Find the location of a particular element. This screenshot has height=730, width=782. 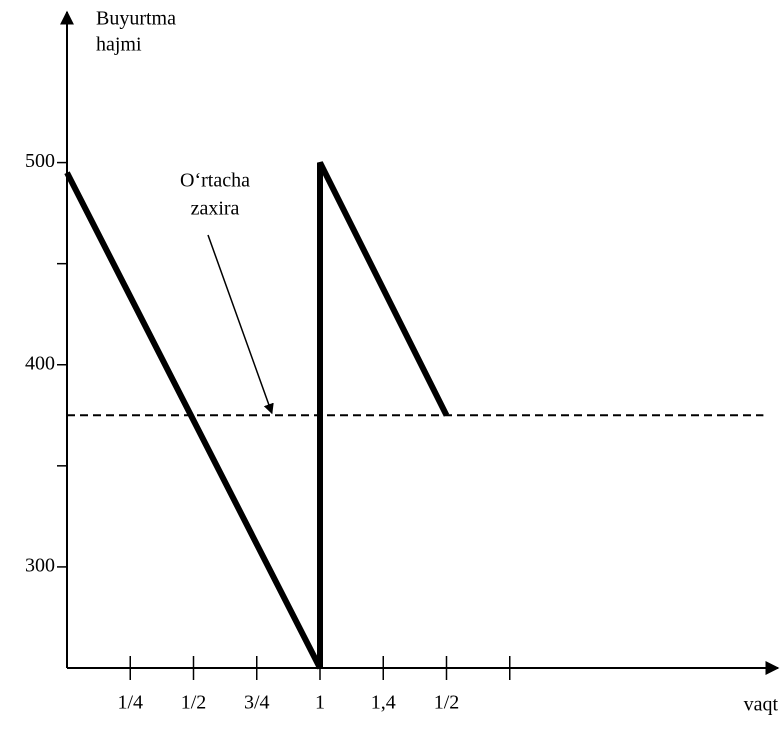

y-tick-label: 400 is located at coordinates (40, 363).